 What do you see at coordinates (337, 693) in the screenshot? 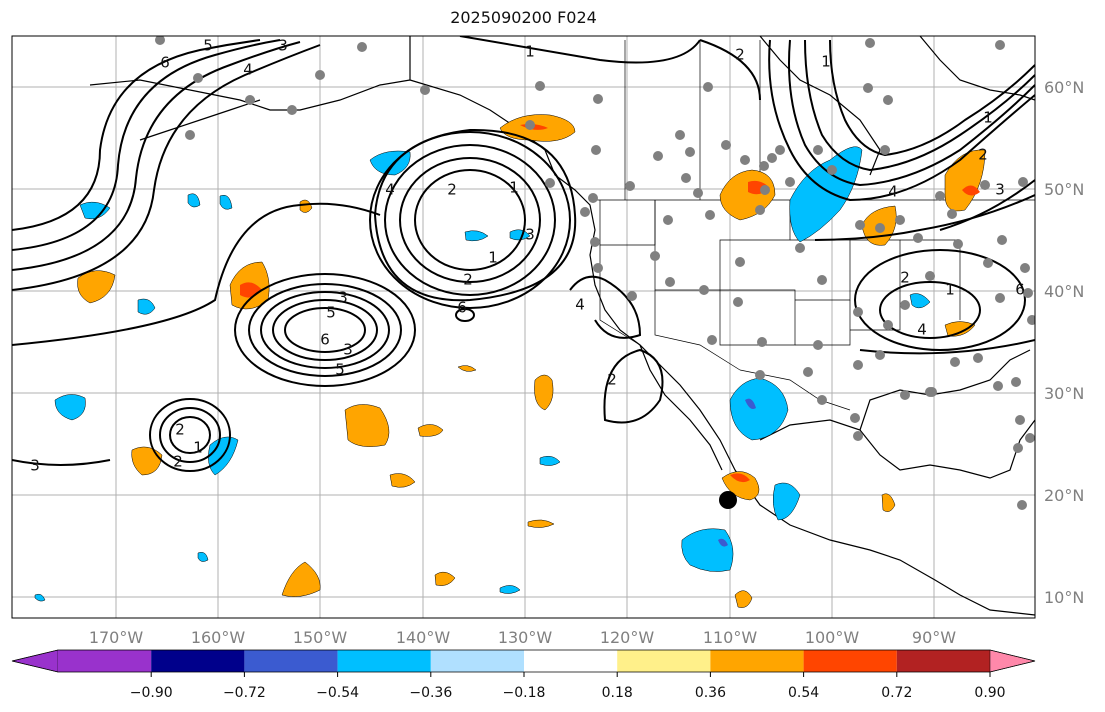
I see `colorbar-tick-label: −0.54` at bounding box center [337, 693].